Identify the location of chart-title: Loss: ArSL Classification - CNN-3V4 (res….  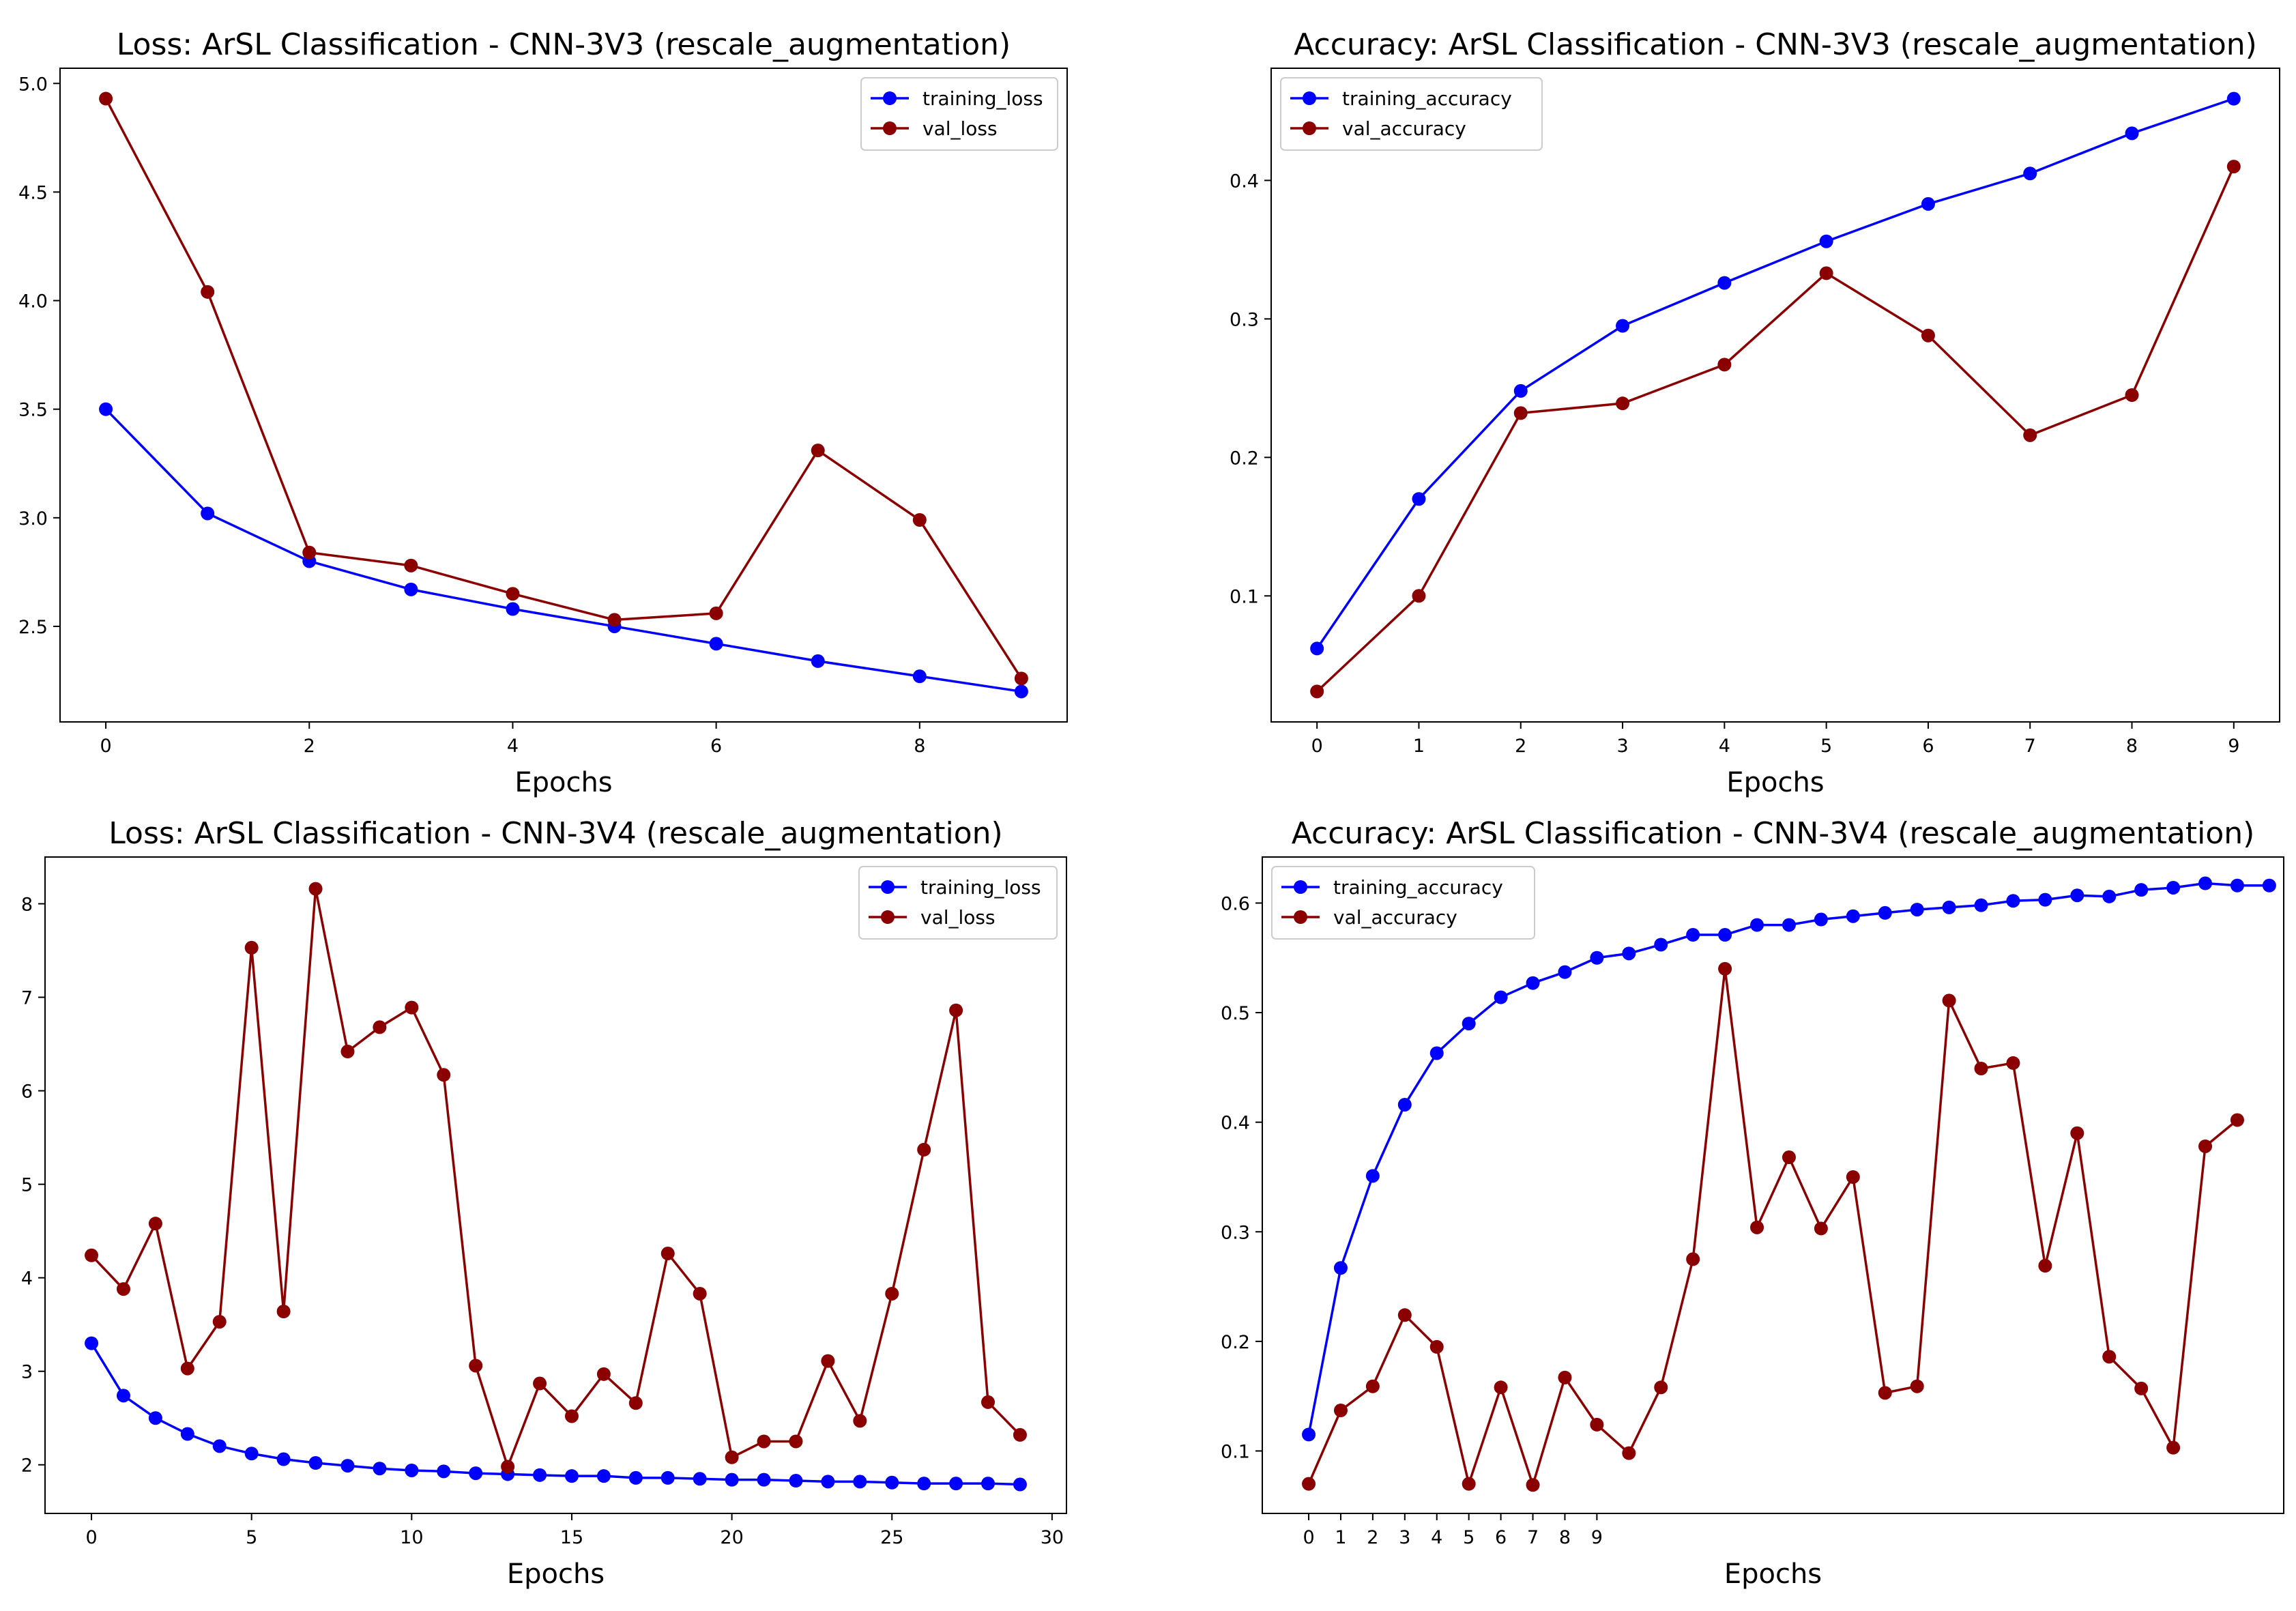
(555, 833).